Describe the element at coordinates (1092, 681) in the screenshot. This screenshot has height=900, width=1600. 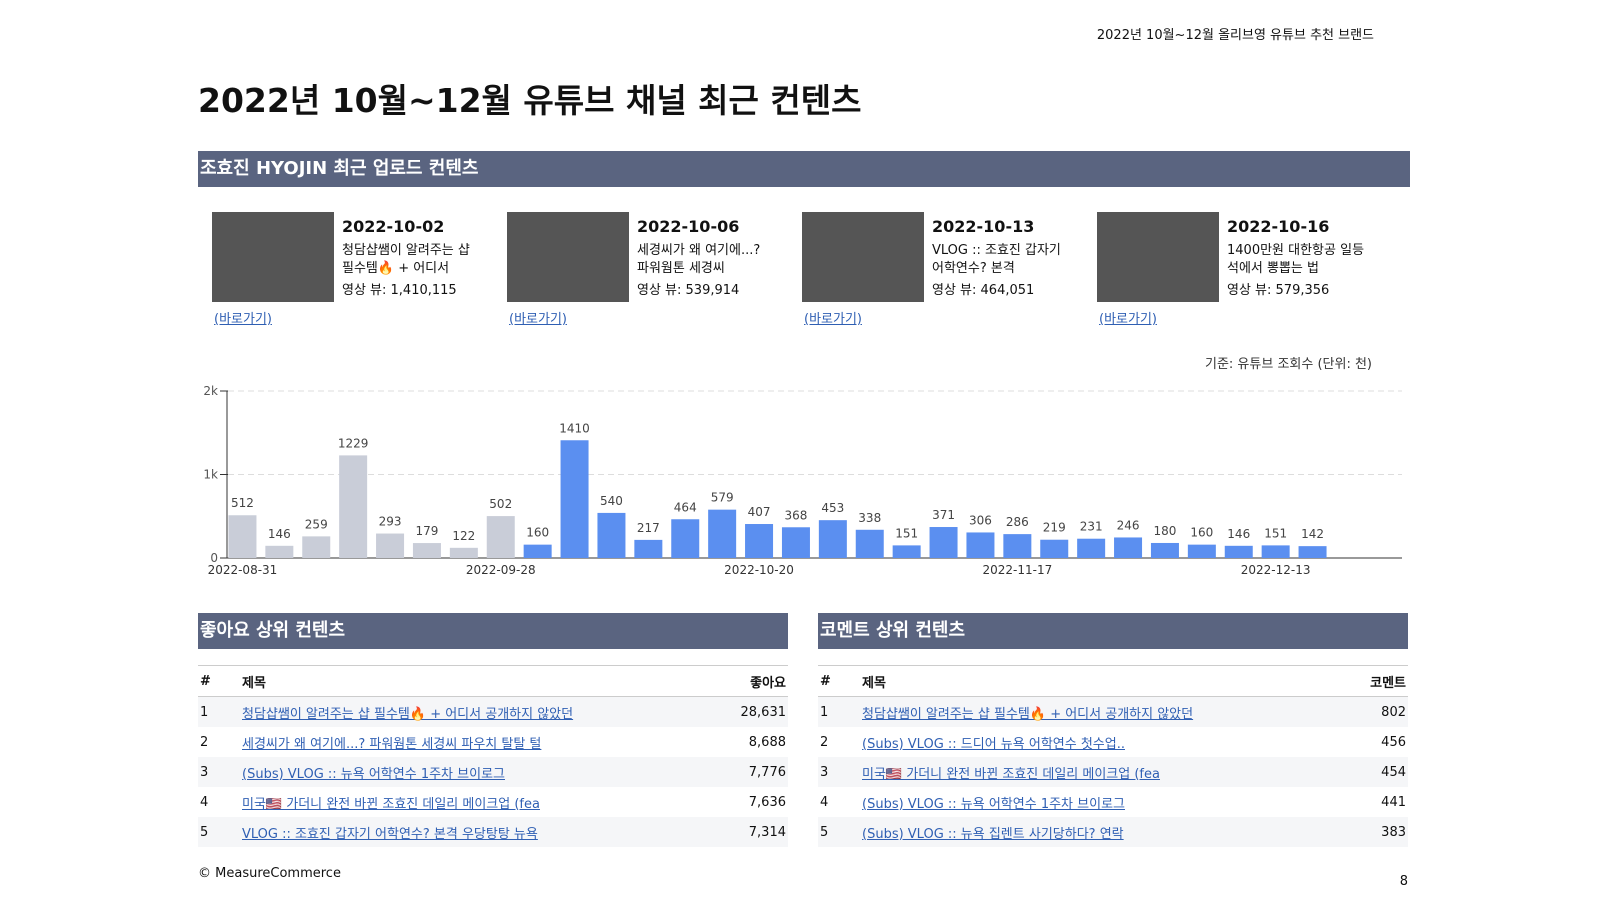
I see `column-header: 제목` at that location.